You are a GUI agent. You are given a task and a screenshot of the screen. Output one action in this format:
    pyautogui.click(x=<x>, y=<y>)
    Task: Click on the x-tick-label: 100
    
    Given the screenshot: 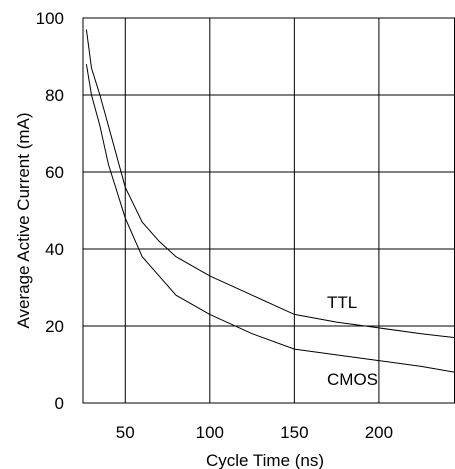 What is the action you would take?
    pyautogui.click(x=210, y=432)
    